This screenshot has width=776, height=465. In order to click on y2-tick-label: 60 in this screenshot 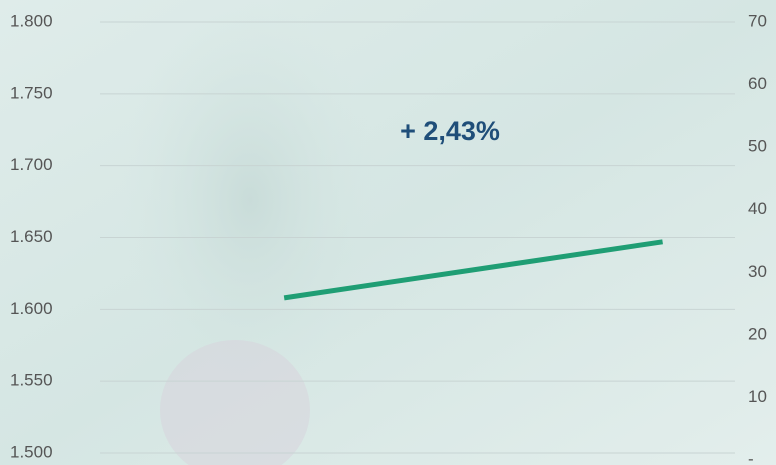, I will do `click(757, 83)`.